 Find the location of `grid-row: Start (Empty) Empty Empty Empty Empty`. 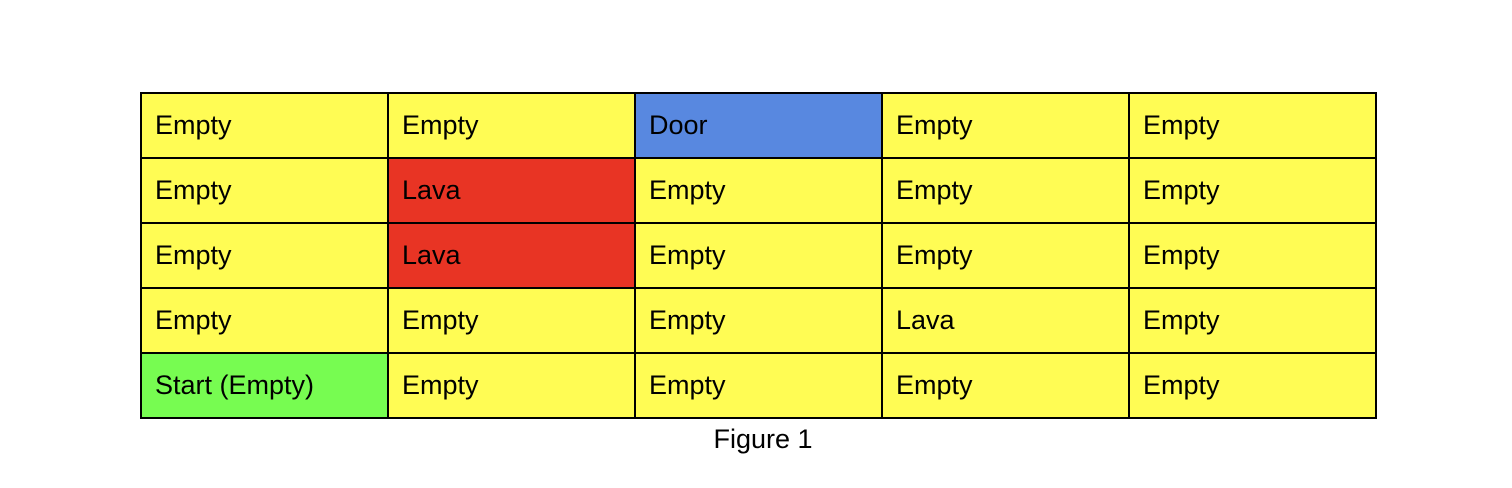

grid-row: Start (Empty) Empty Empty Empty Empty is located at coordinates (758, 385).